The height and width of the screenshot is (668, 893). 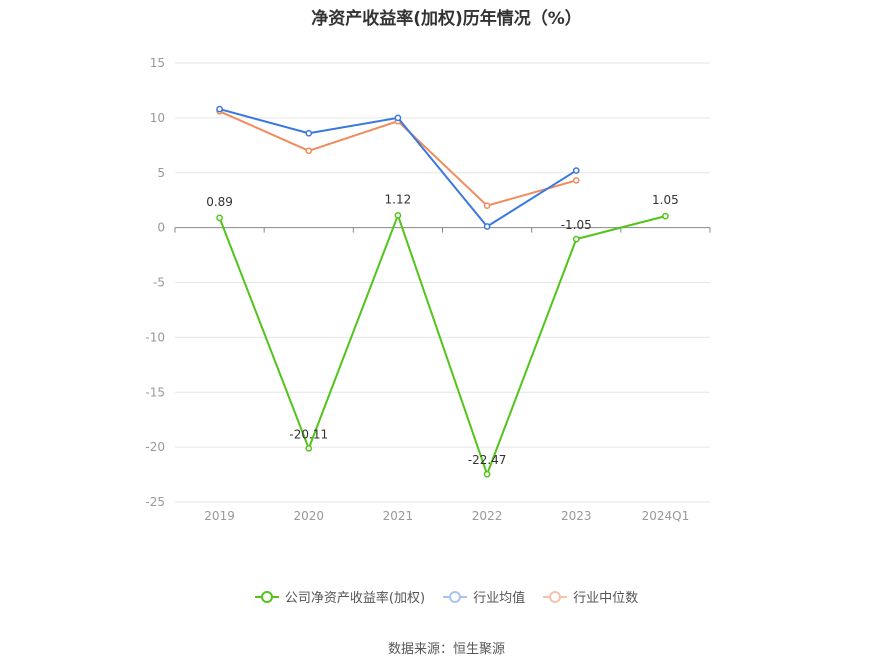 What do you see at coordinates (157, 63) in the screenshot?
I see `y-tick-label: 15` at bounding box center [157, 63].